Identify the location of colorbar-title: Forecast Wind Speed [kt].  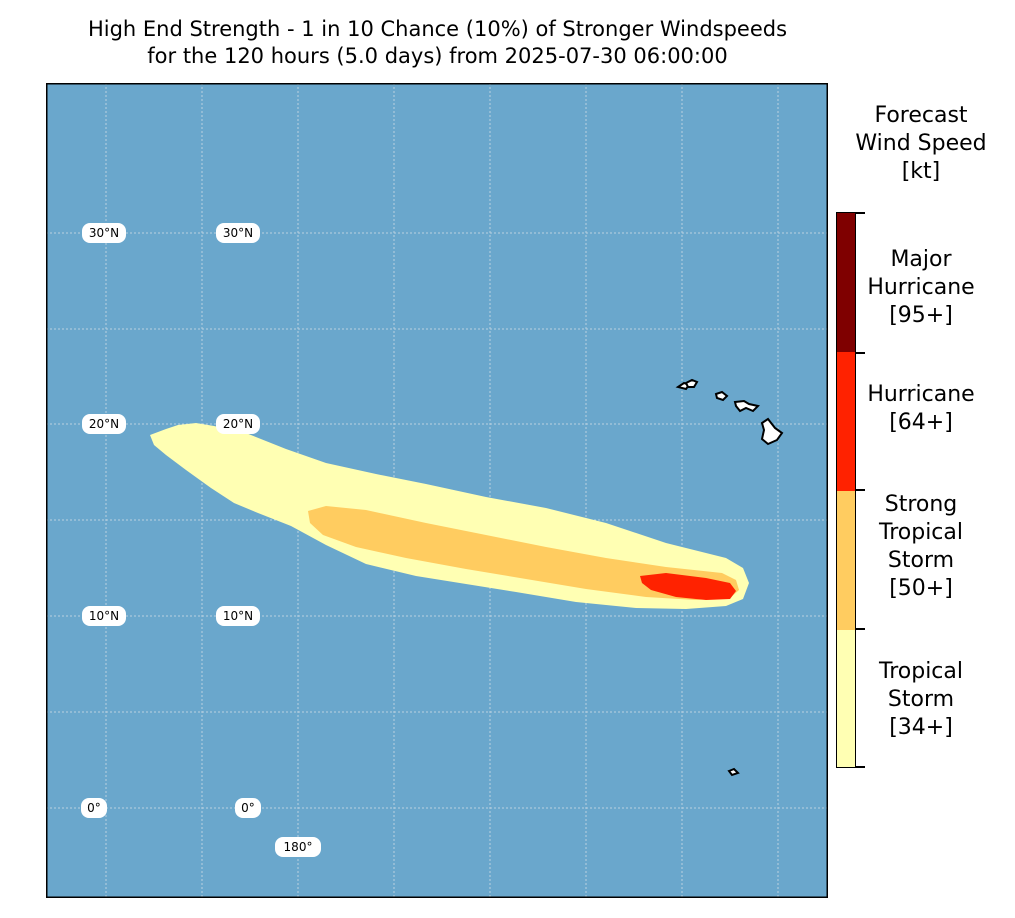
(921, 144).